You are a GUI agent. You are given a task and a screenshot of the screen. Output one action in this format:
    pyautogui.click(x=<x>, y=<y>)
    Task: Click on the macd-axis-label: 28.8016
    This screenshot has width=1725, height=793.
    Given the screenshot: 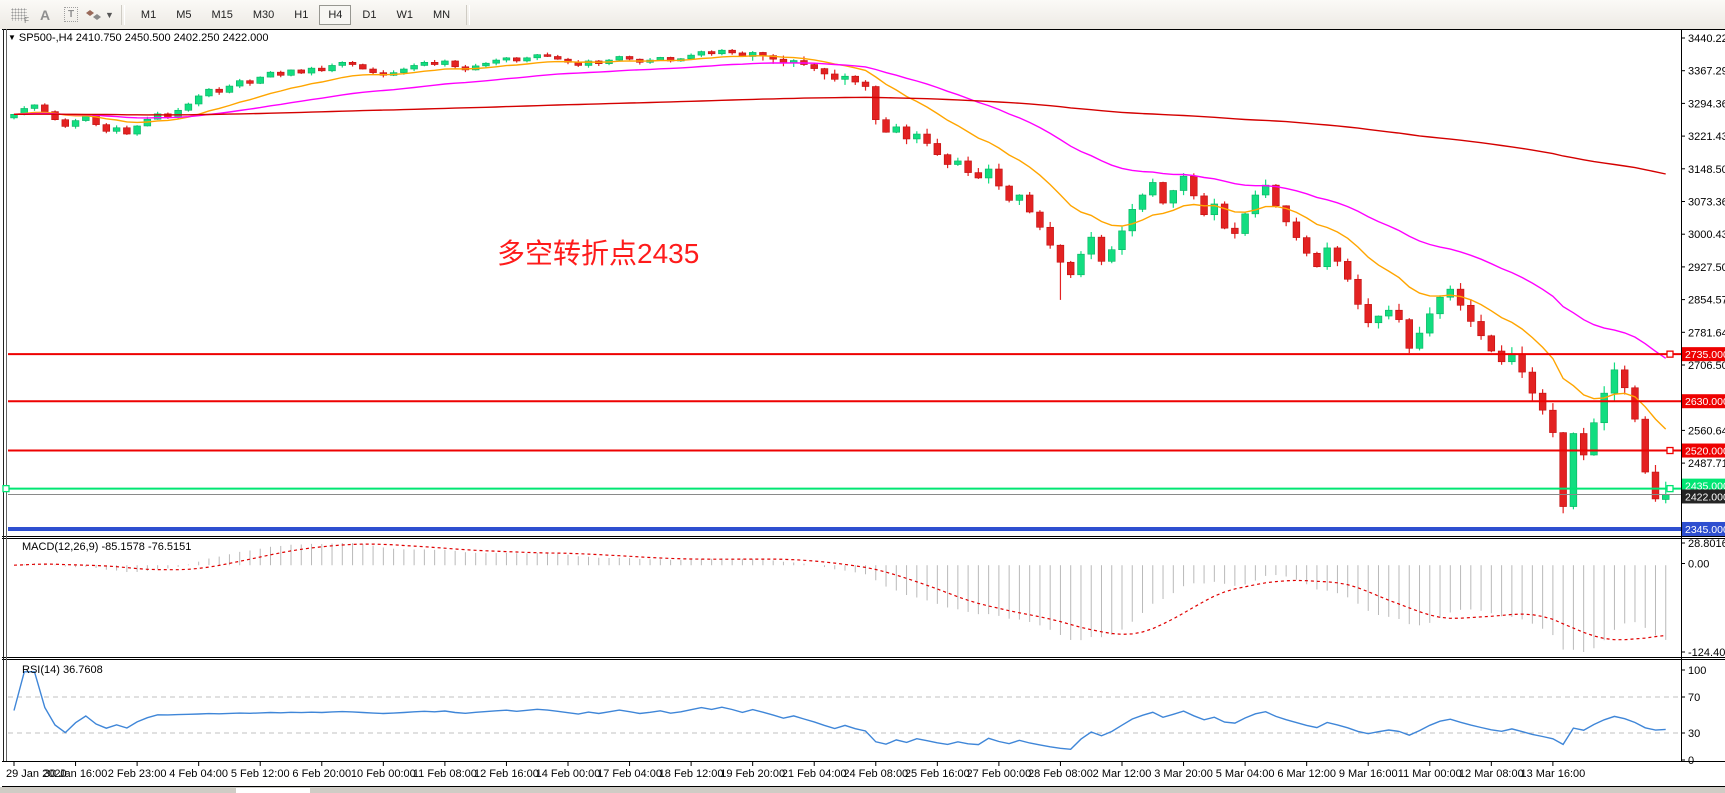 What is the action you would take?
    pyautogui.click(x=1706, y=544)
    